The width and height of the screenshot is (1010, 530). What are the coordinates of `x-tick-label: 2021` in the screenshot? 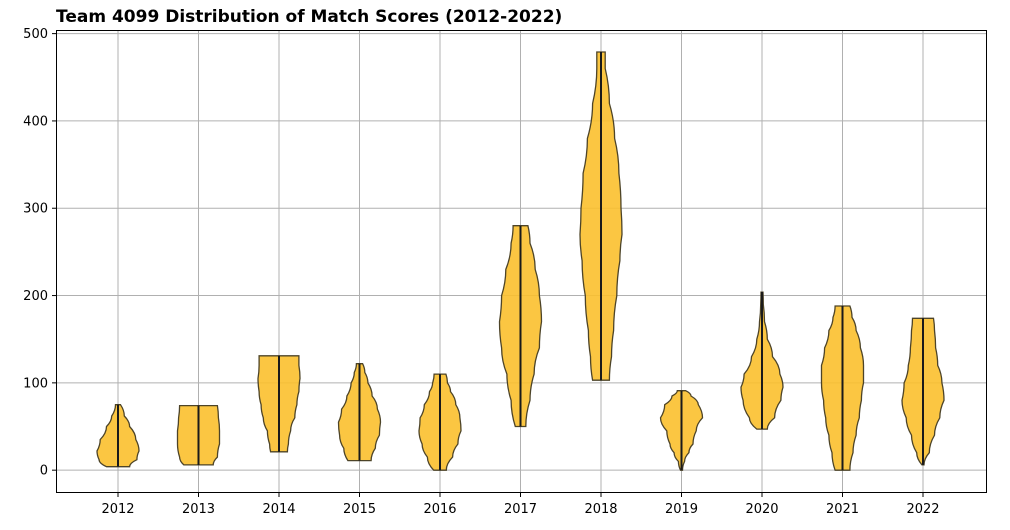 It's located at (842, 509).